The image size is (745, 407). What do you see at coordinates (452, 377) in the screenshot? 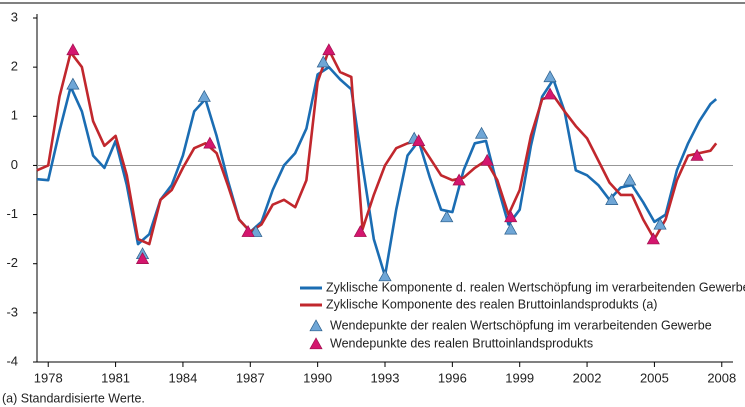
I see `x-tick-label: 1996` at bounding box center [452, 377].